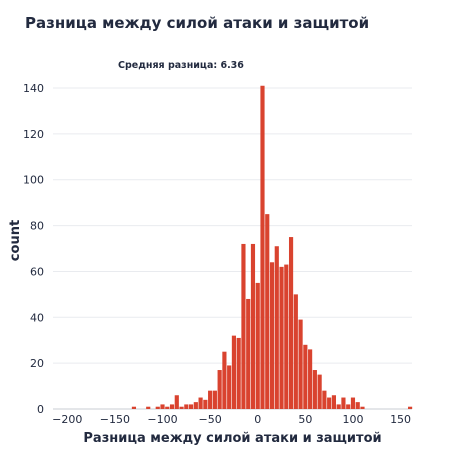 The image size is (450, 457). Describe the element at coordinates (67, 419) in the screenshot. I see `x-tick-label: −200` at that location.